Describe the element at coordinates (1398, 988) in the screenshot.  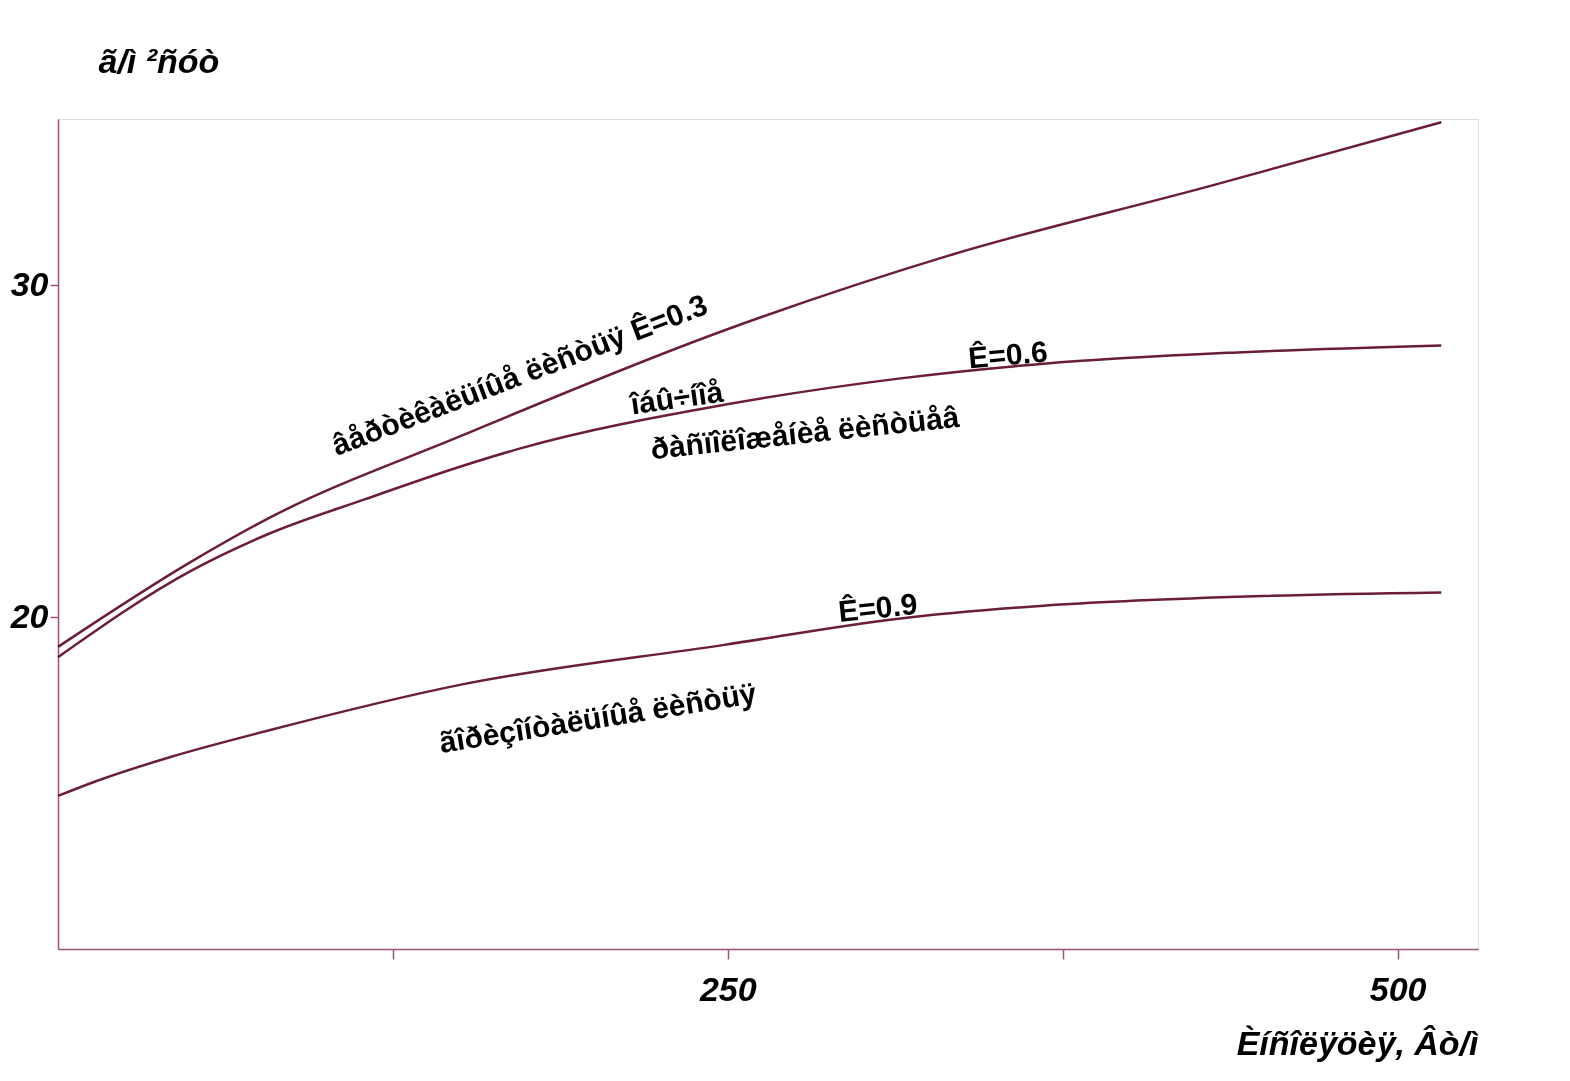
I see `x-tick-label: 500` at that location.